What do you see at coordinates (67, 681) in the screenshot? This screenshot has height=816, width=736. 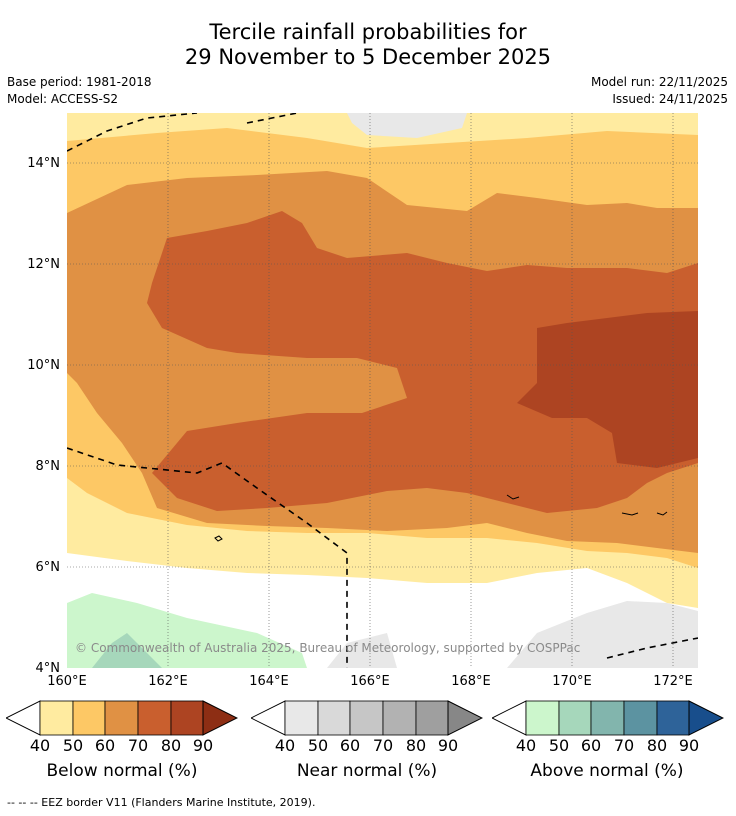 I see `lon-tick-160: 160°E` at bounding box center [67, 681].